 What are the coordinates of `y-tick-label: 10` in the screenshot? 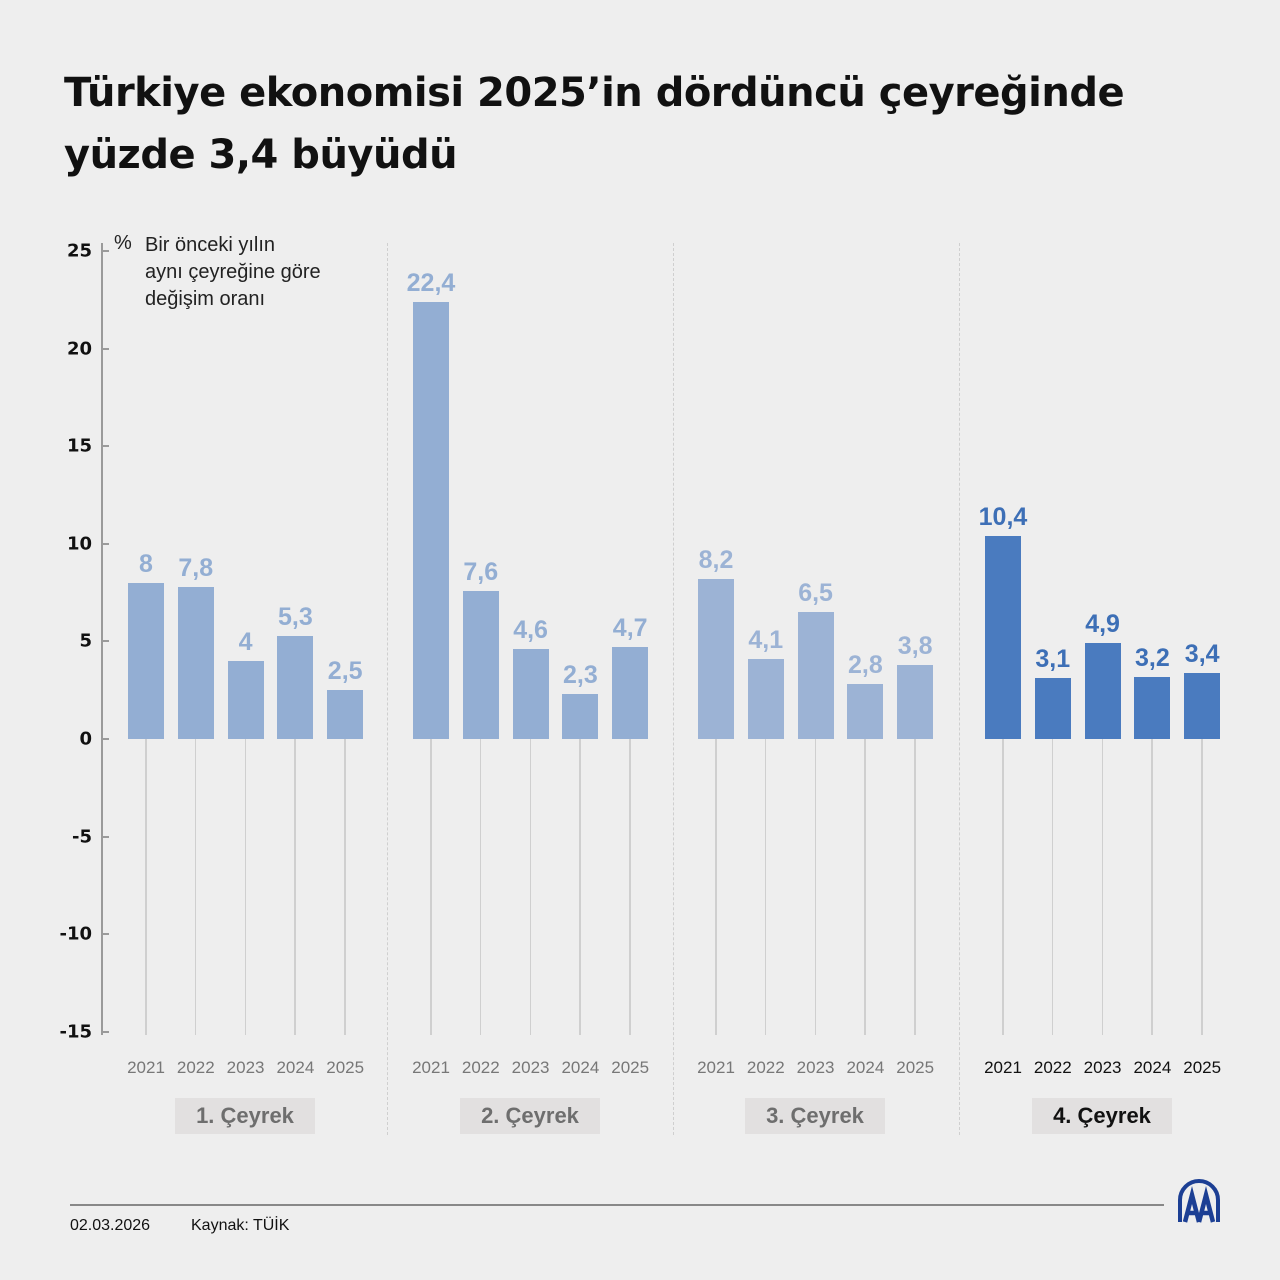 It's located at (79, 544).